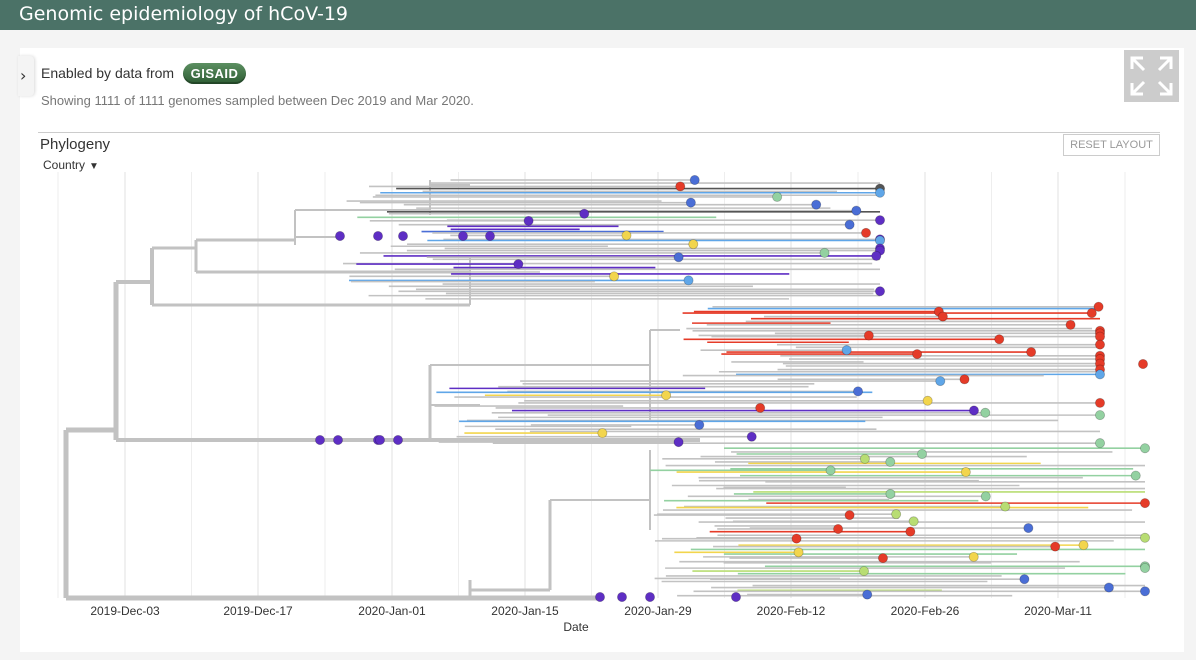 This screenshot has width=1196, height=660. What do you see at coordinates (1058, 611) in the screenshot?
I see `x-tick-label: 2020-Mar-11` at bounding box center [1058, 611].